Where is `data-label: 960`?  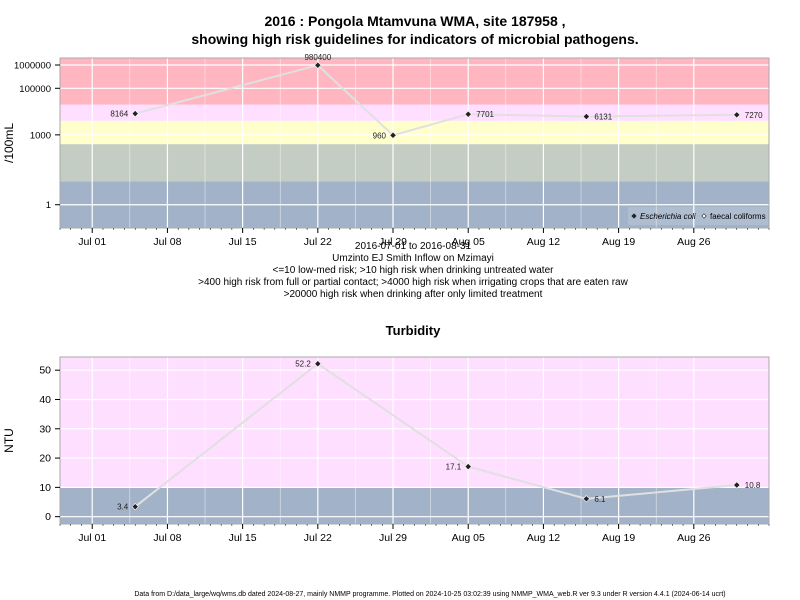
data-label: 960 is located at coordinates (380, 135).